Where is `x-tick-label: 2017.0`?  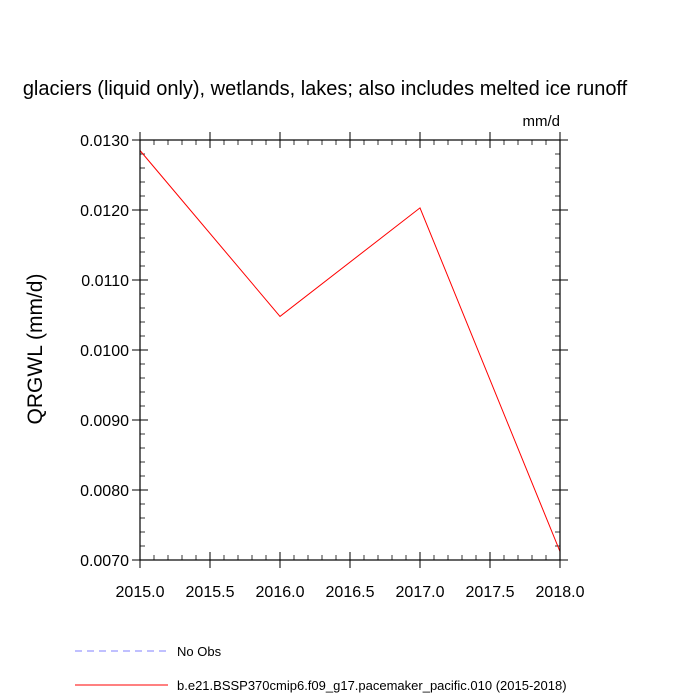 x-tick-label: 2017.0 is located at coordinates (420, 592).